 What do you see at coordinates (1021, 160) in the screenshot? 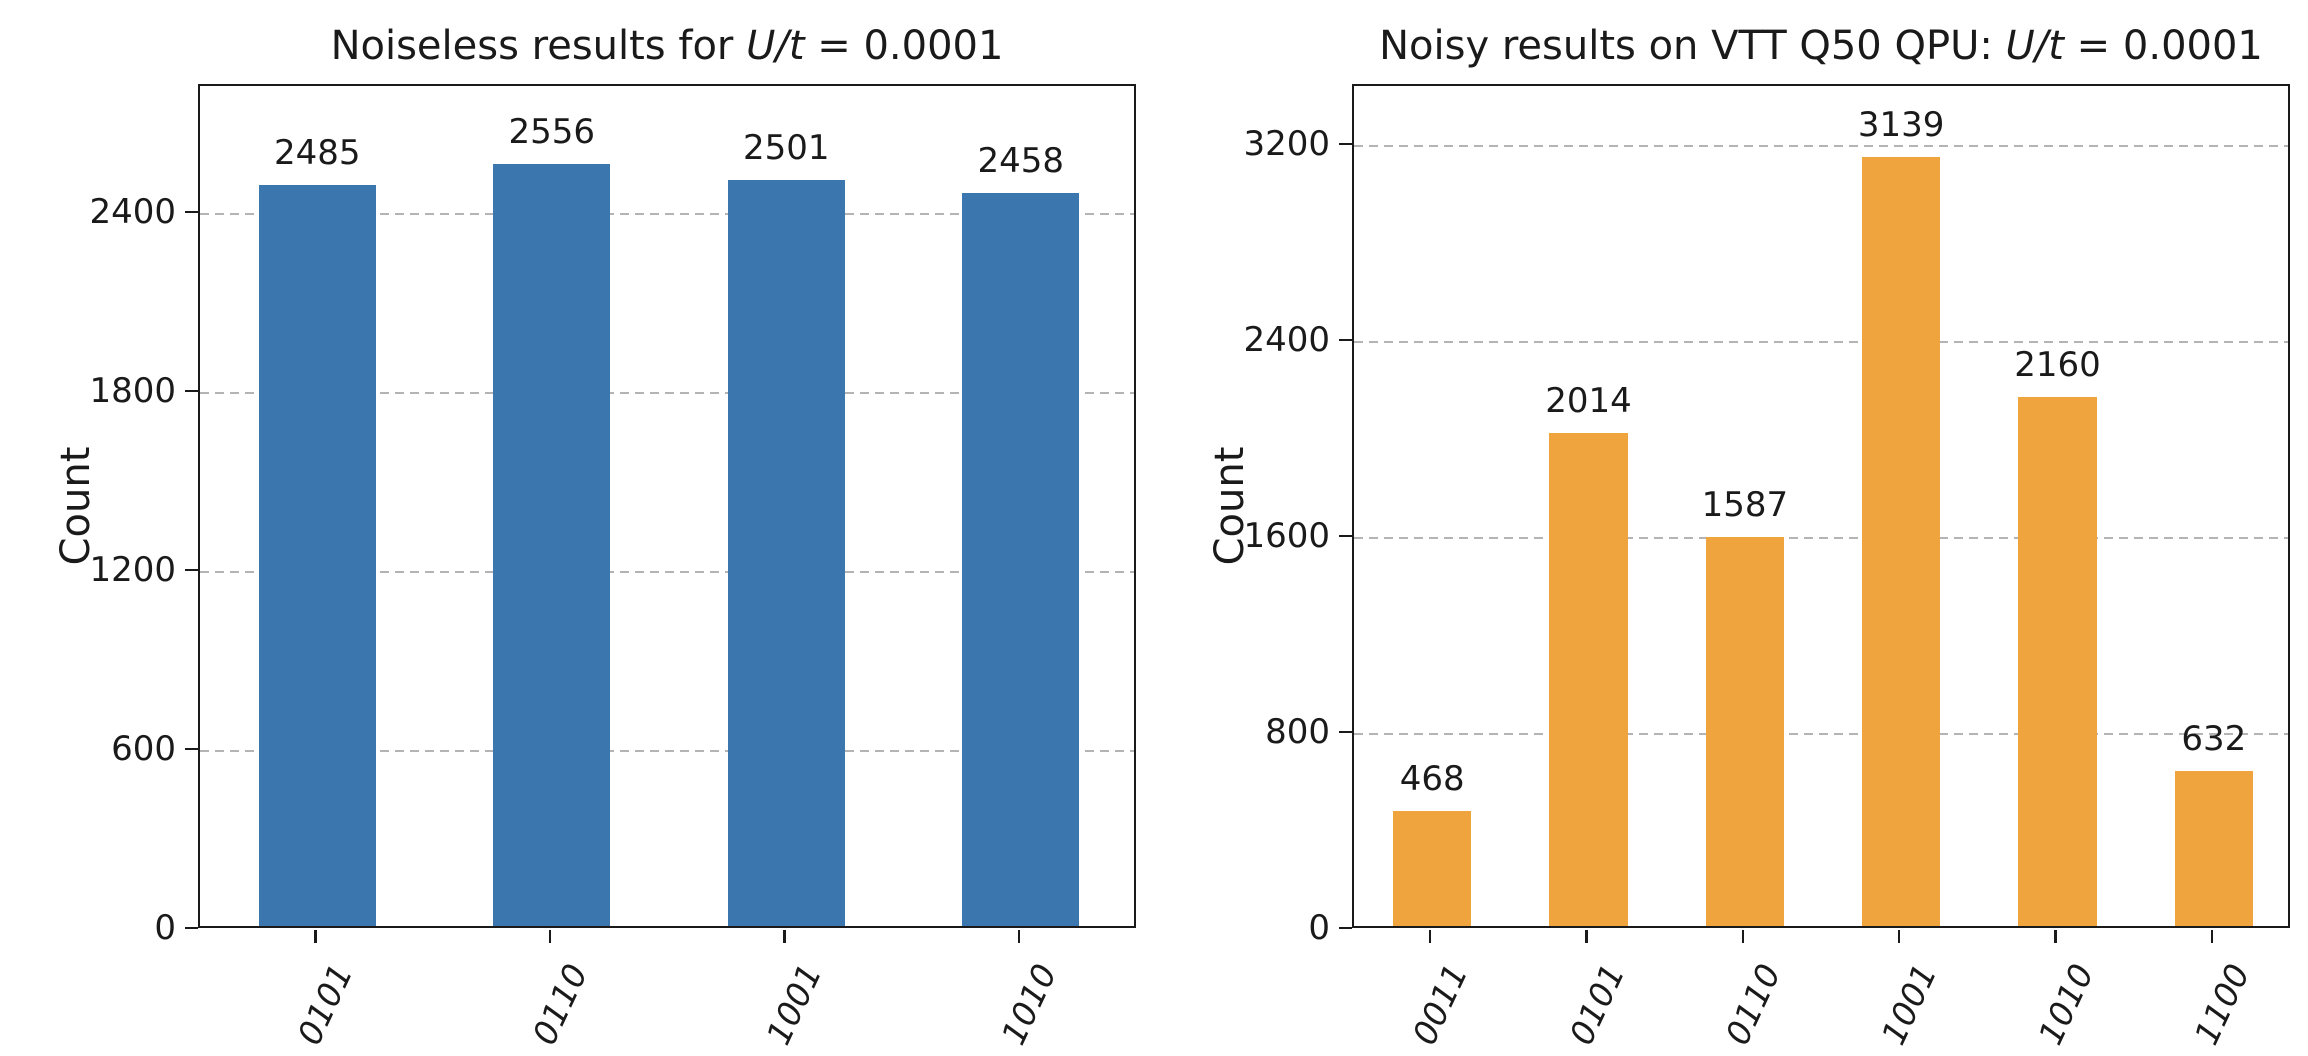
I see `bar-value-label: 2458` at bounding box center [1021, 160].